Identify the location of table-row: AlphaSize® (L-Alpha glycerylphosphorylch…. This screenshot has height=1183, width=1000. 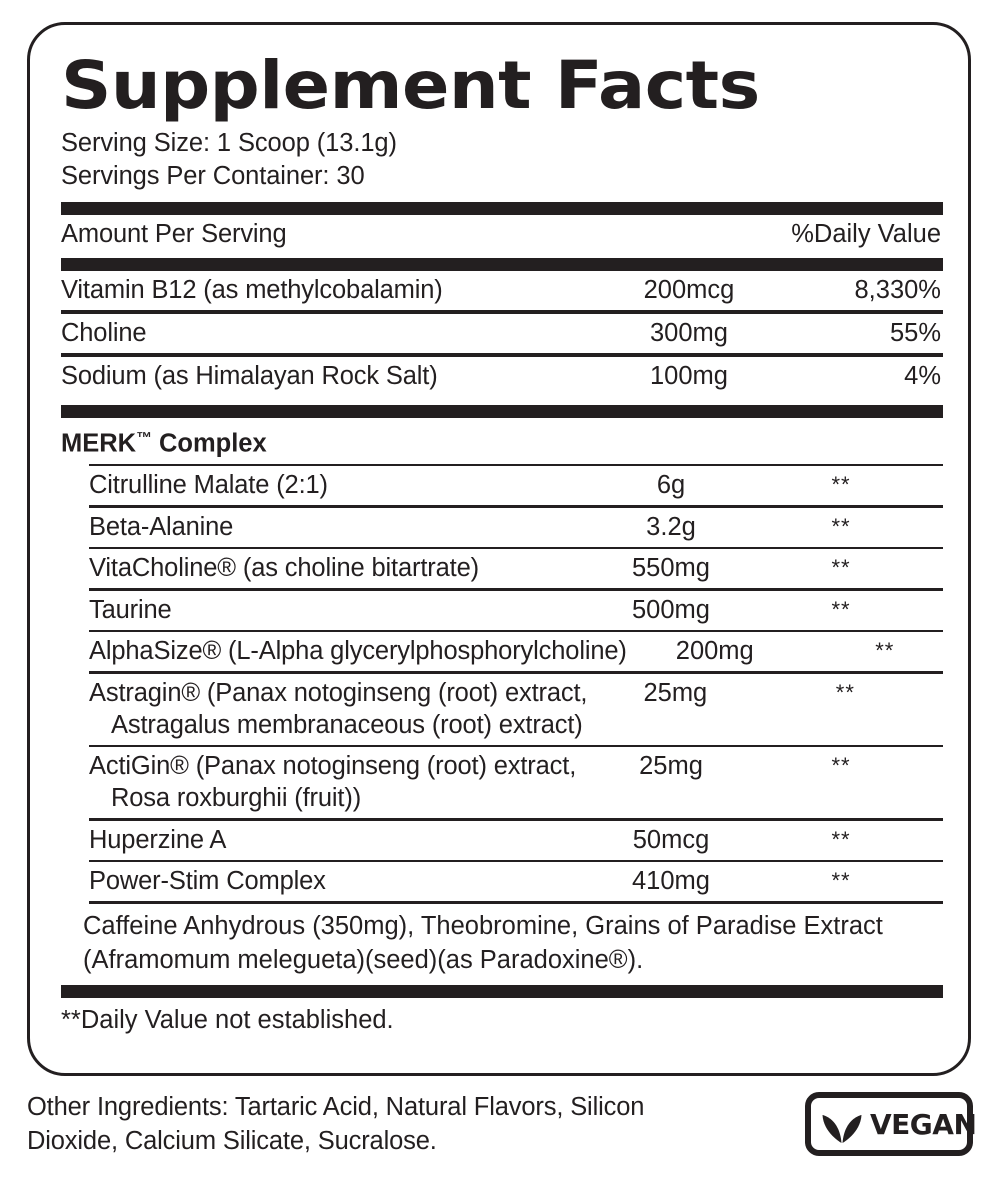
(516, 651).